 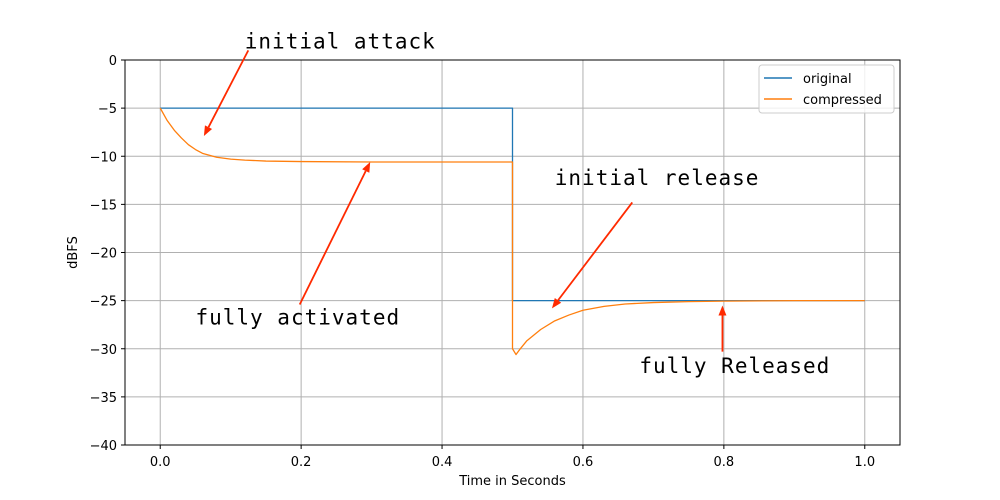 What do you see at coordinates (103, 302) in the screenshot?
I see `y-tick-label: −25` at bounding box center [103, 302].